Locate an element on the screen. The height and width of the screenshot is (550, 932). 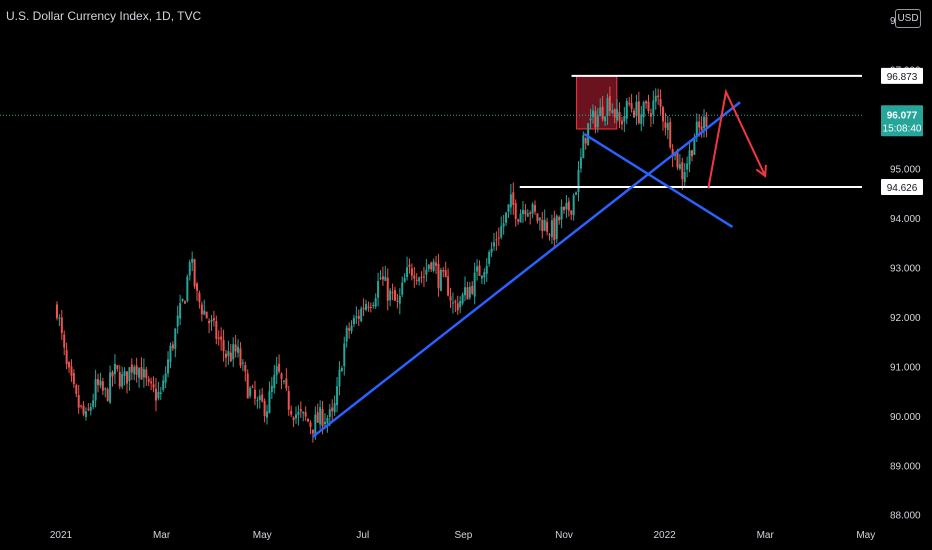
level-price-label-text: 94.626 is located at coordinates (902, 188).